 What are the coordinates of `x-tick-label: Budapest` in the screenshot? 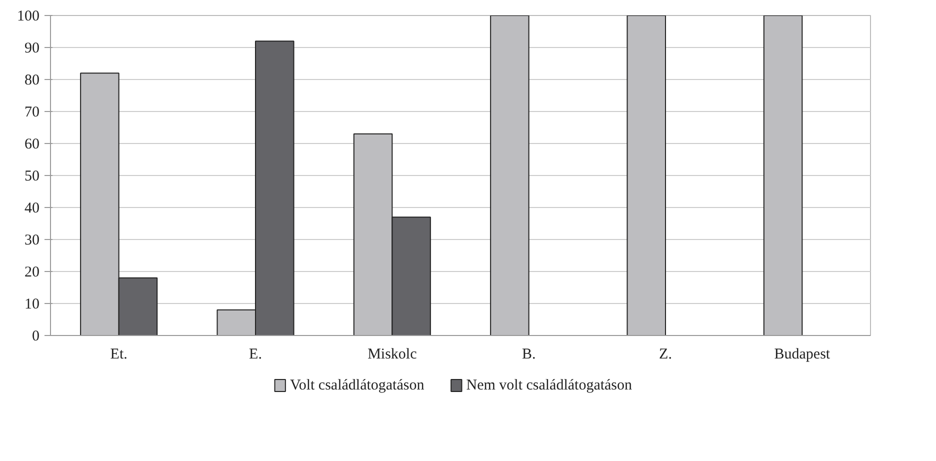 It's located at (802, 354).